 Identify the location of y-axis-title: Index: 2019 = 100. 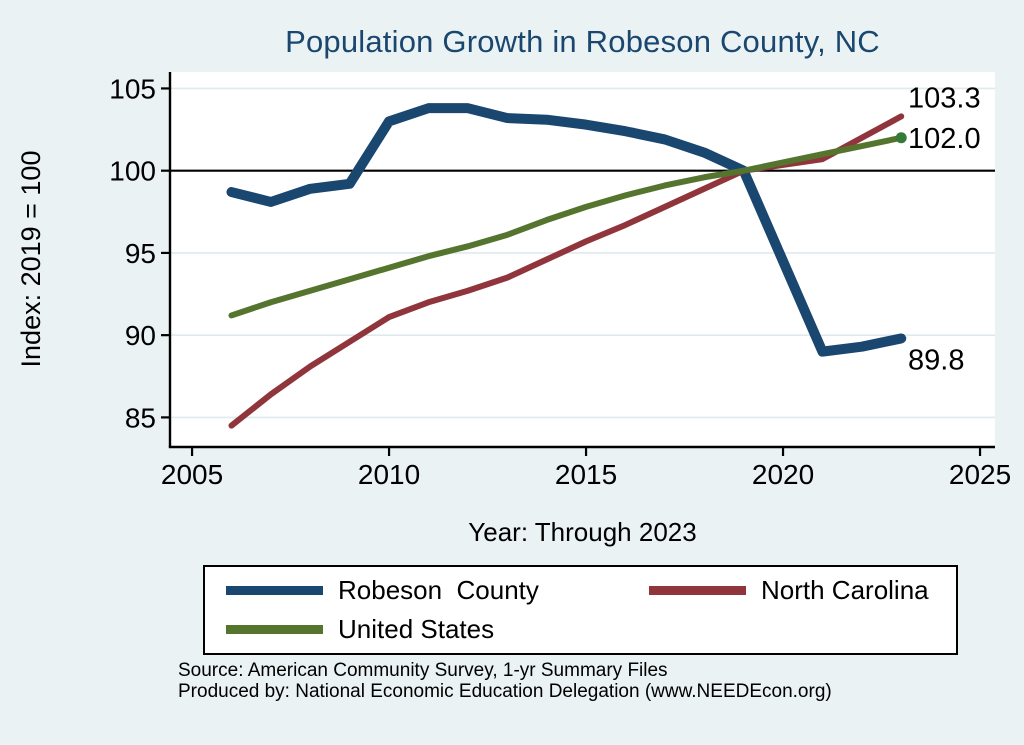
(31, 259).